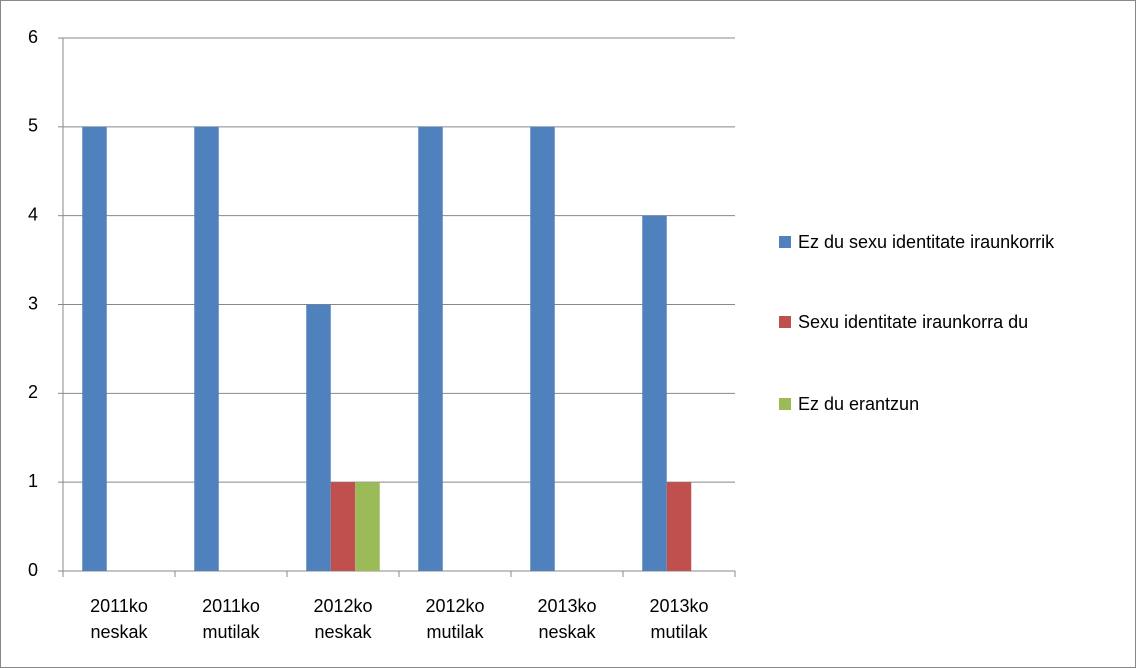 Image resolution: width=1136 pixels, height=668 pixels. Describe the element at coordinates (859, 404) in the screenshot. I see `legend-label: Ez du erantzun` at that location.